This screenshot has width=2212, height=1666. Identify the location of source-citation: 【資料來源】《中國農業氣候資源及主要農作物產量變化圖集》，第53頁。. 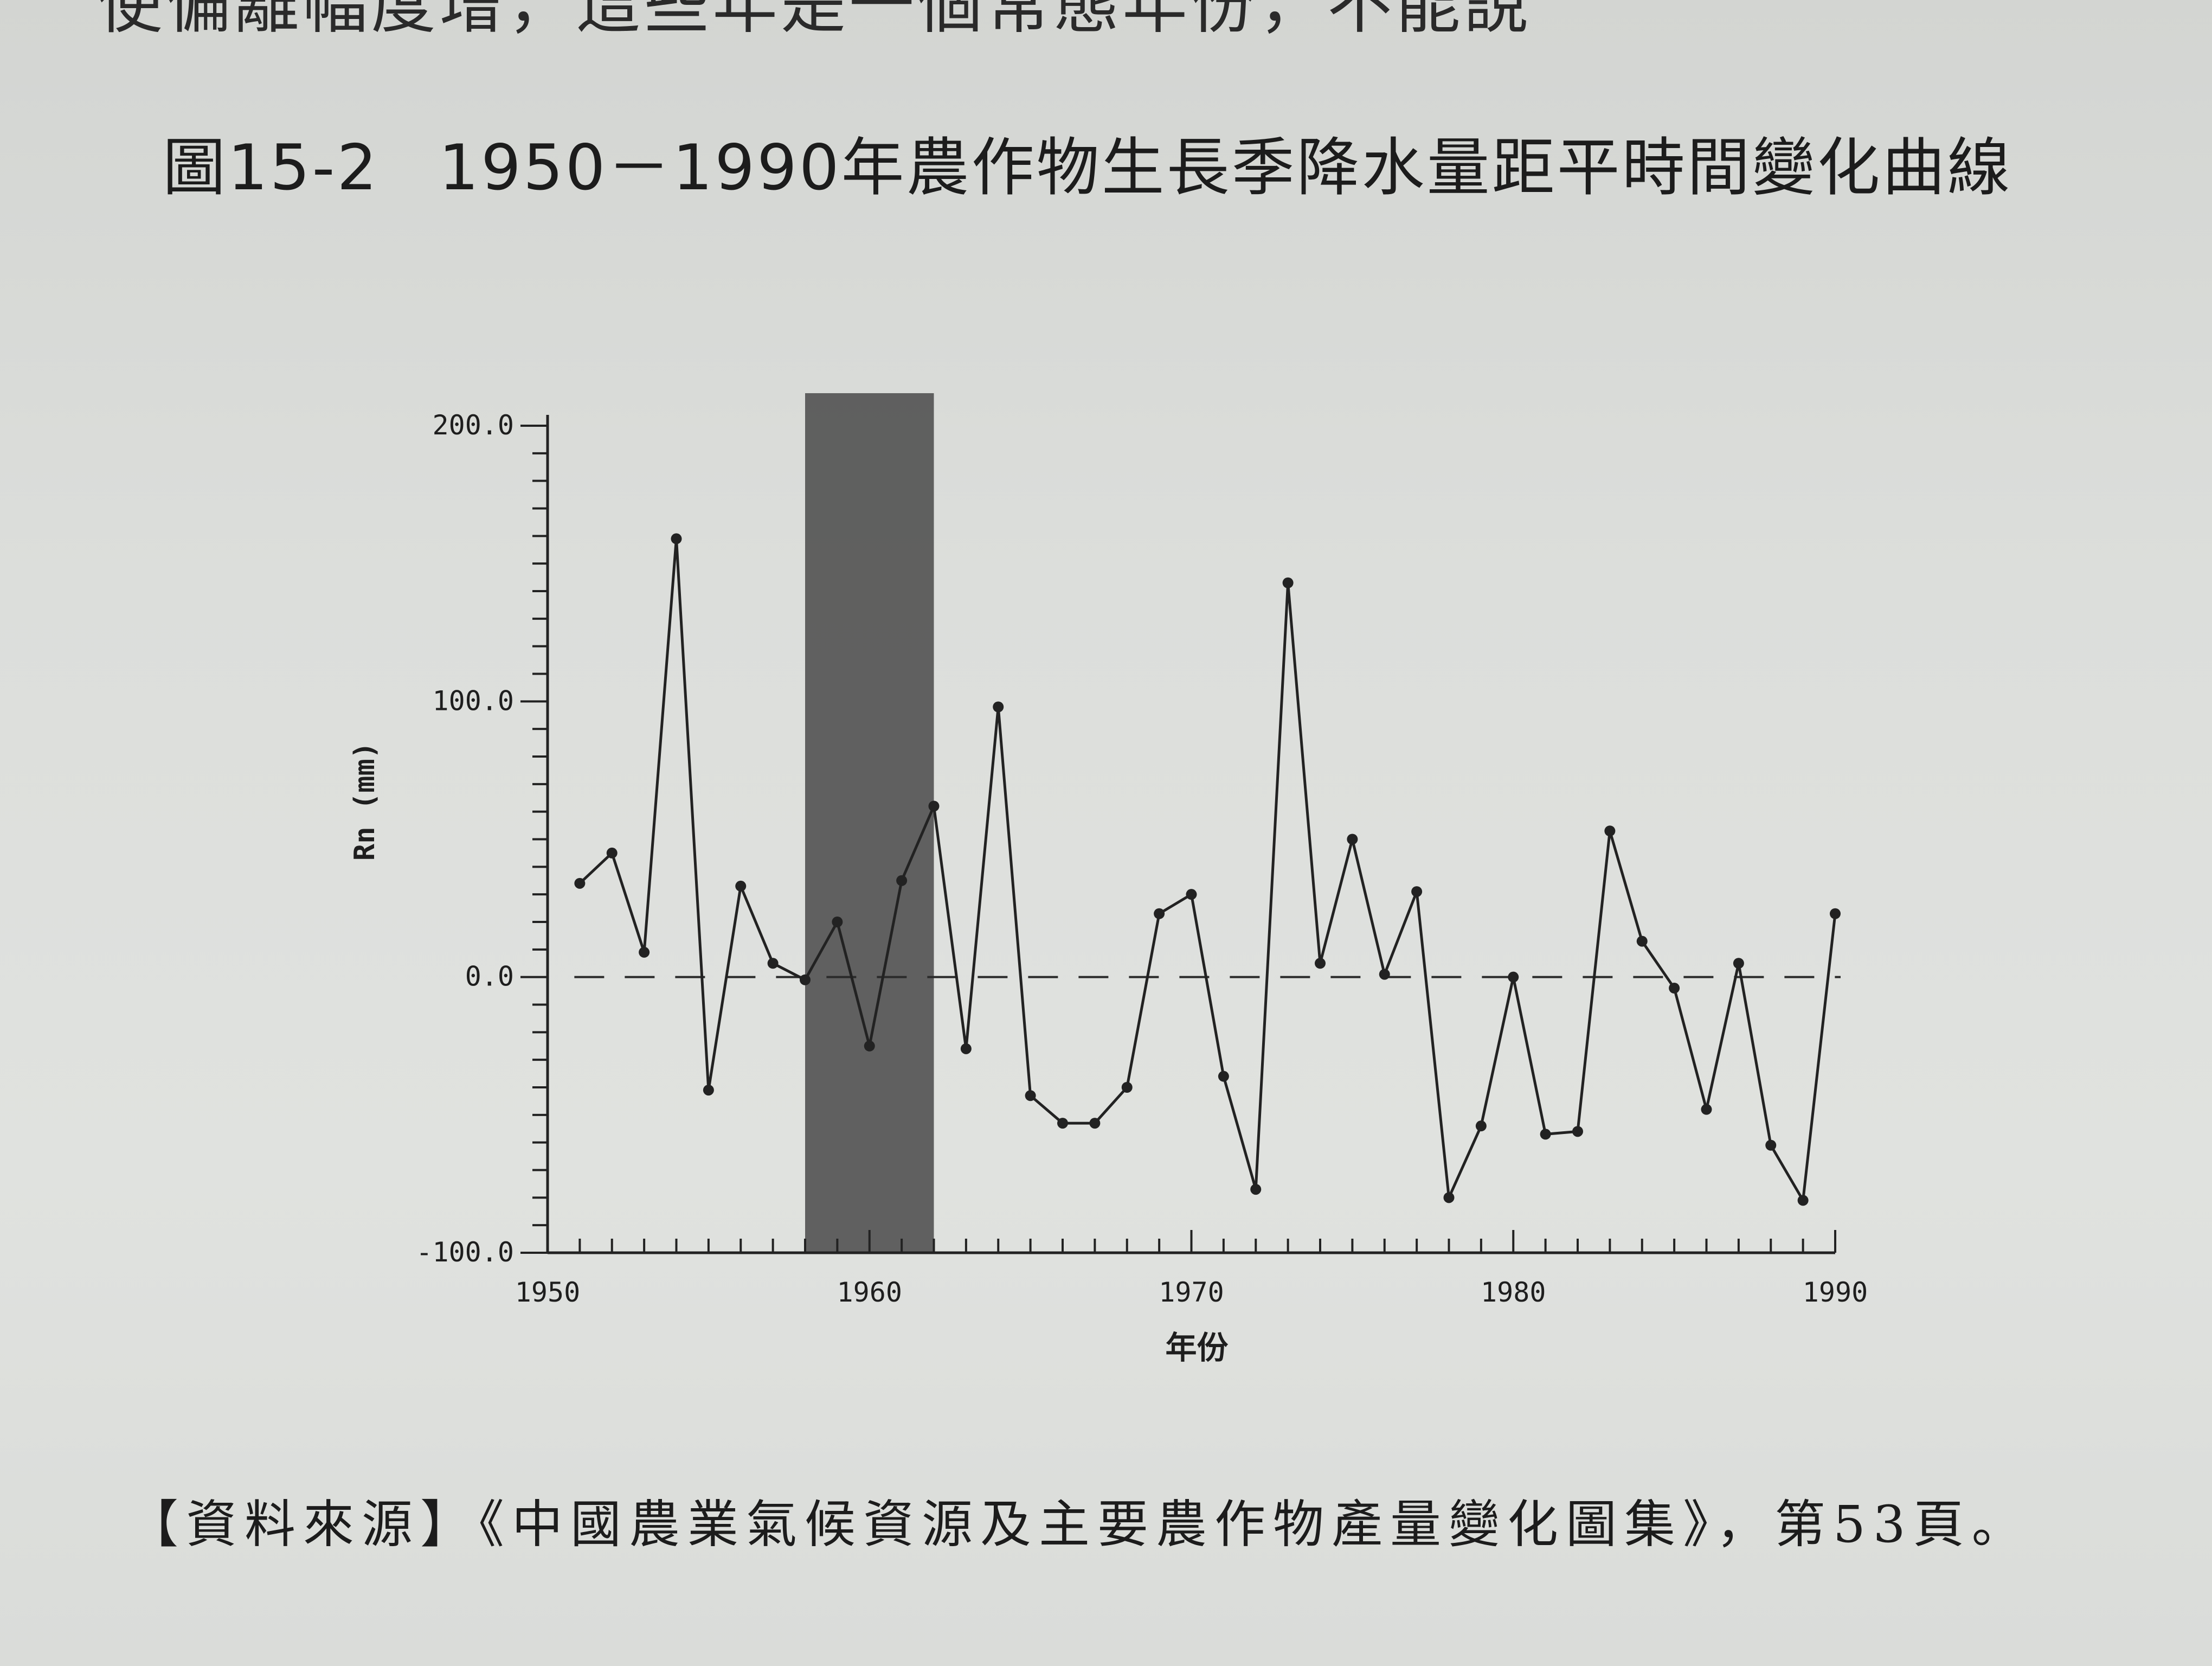
(1078, 1524).